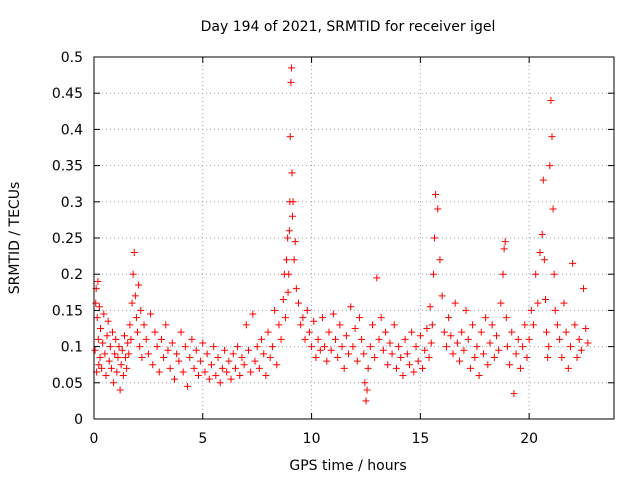 Image resolution: width=640 pixels, height=480 pixels. Describe the element at coordinates (15, 238) in the screenshot. I see `y-axis-label: SRMTID / TECUs` at that location.